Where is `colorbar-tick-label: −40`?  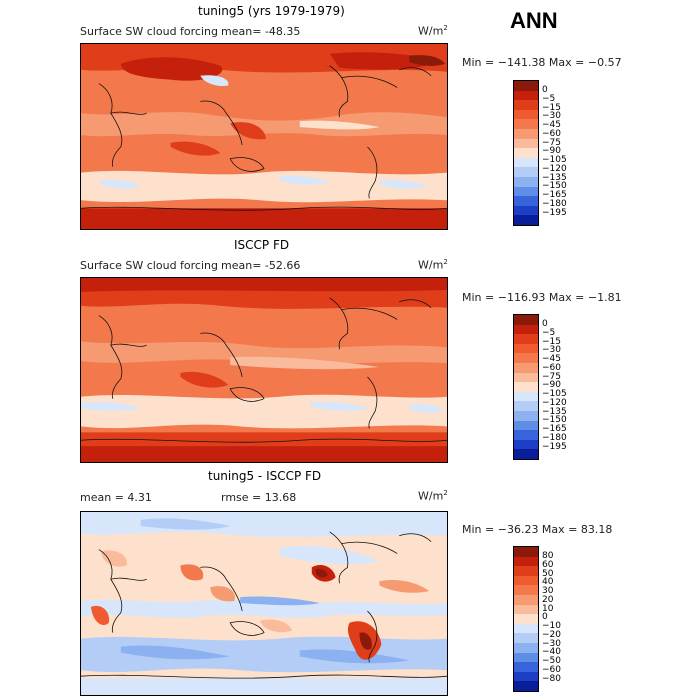
colorbar-tick-label: −40 is located at coordinates (551, 652).